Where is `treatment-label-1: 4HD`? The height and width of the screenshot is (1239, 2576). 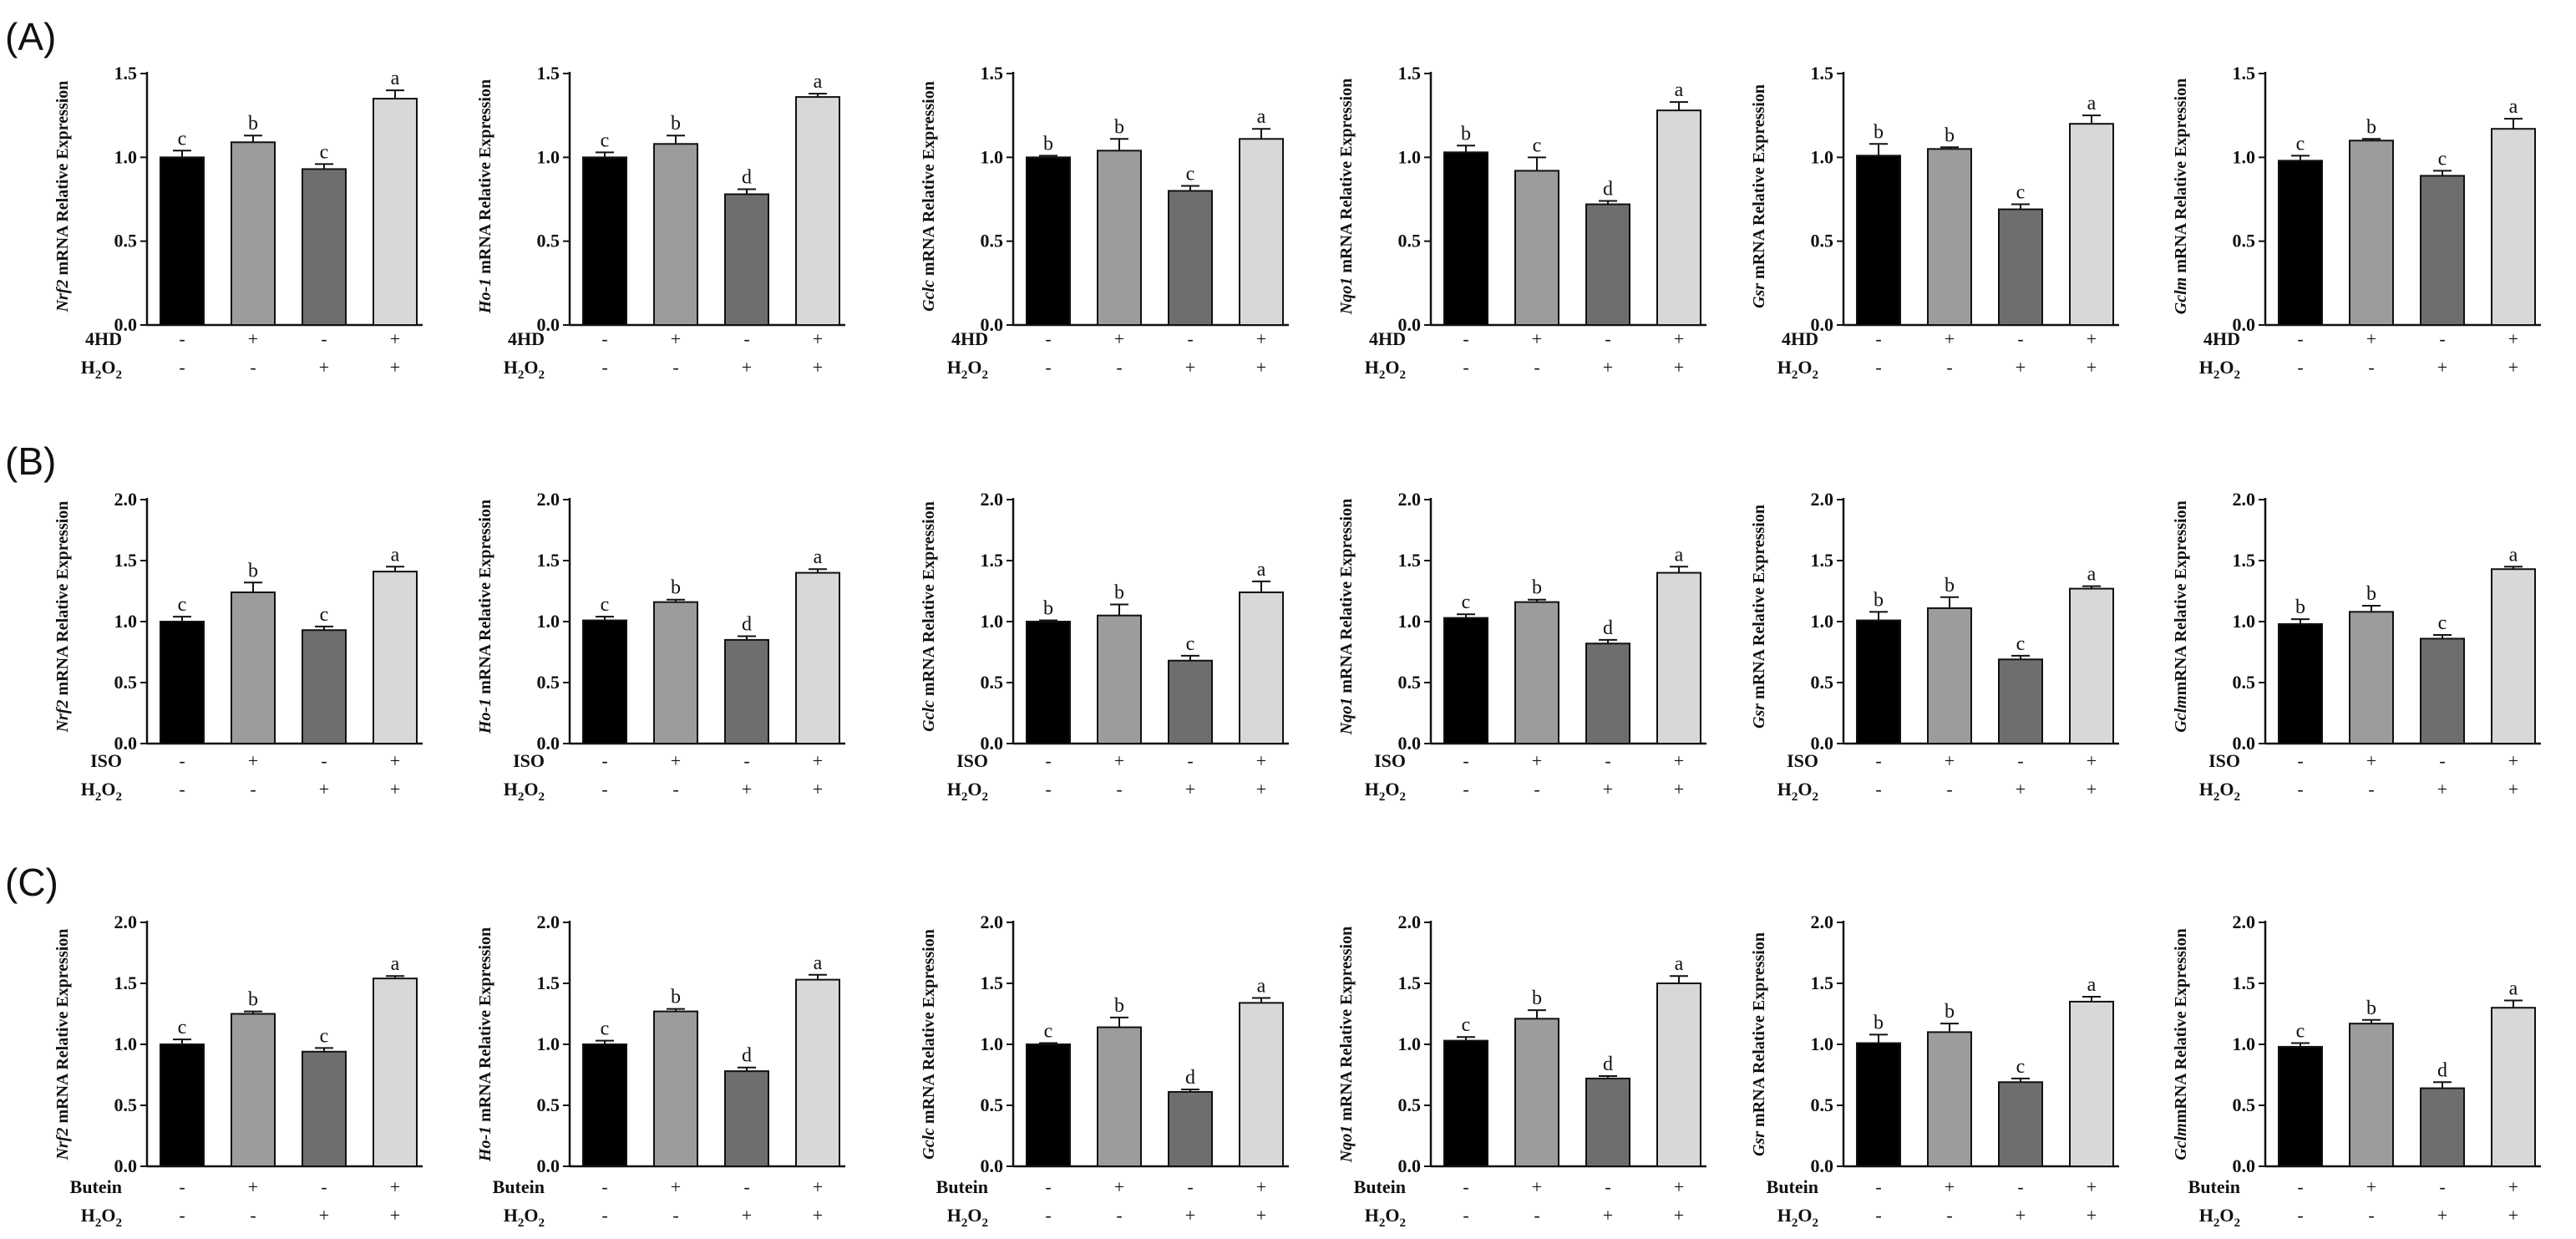
treatment-label-1: 4HD is located at coordinates (1800, 338).